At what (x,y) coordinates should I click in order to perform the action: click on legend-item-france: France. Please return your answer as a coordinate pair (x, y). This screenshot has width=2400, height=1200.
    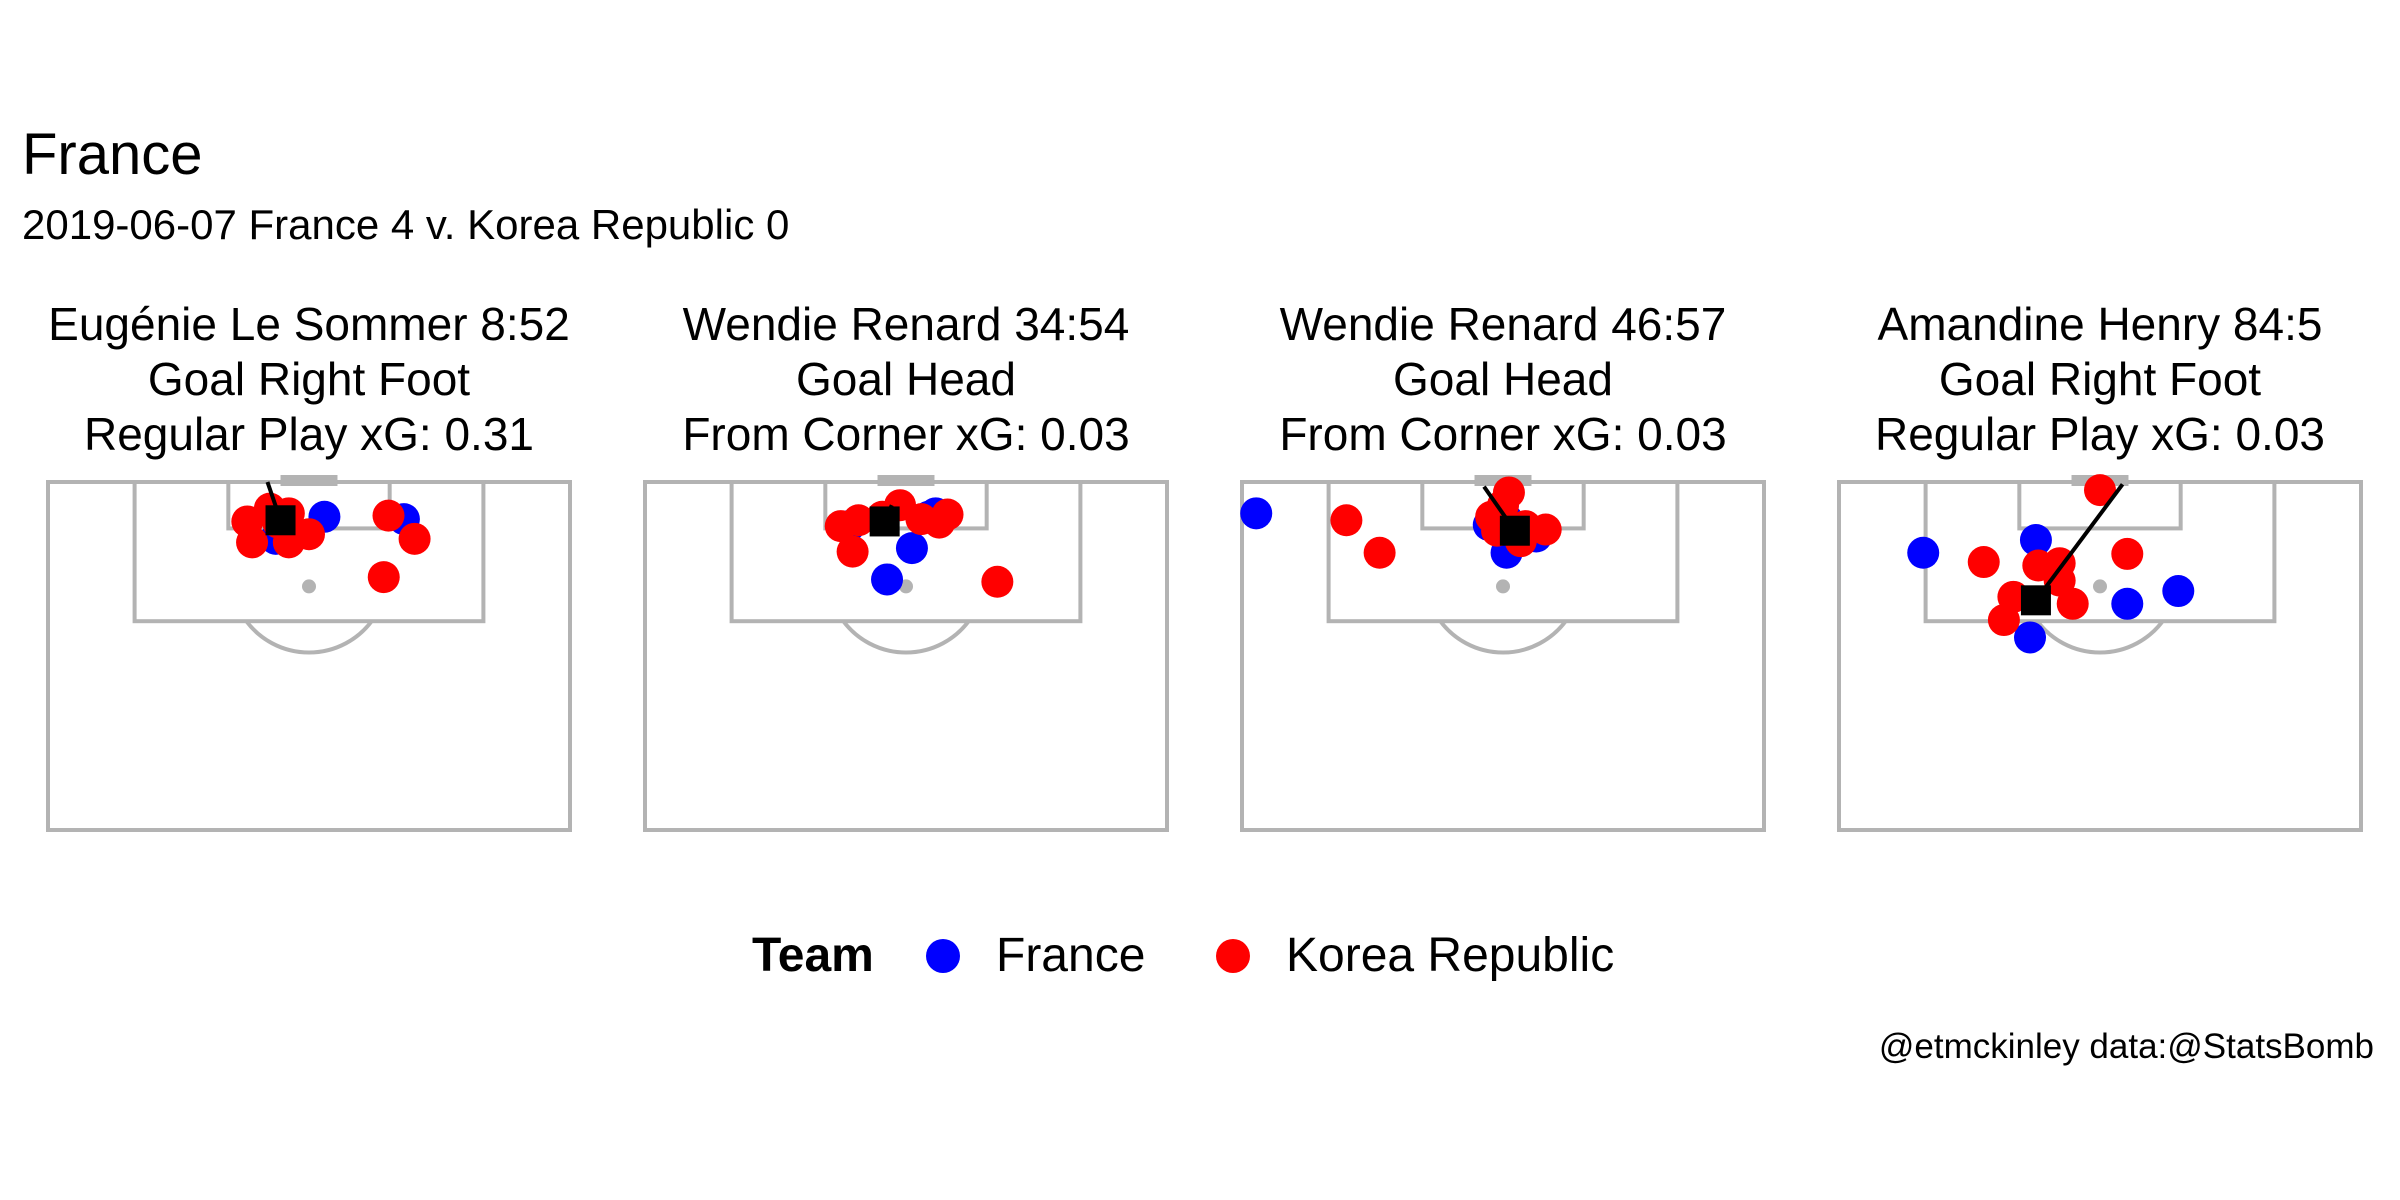
    Looking at the image, I should click on (1035, 956).